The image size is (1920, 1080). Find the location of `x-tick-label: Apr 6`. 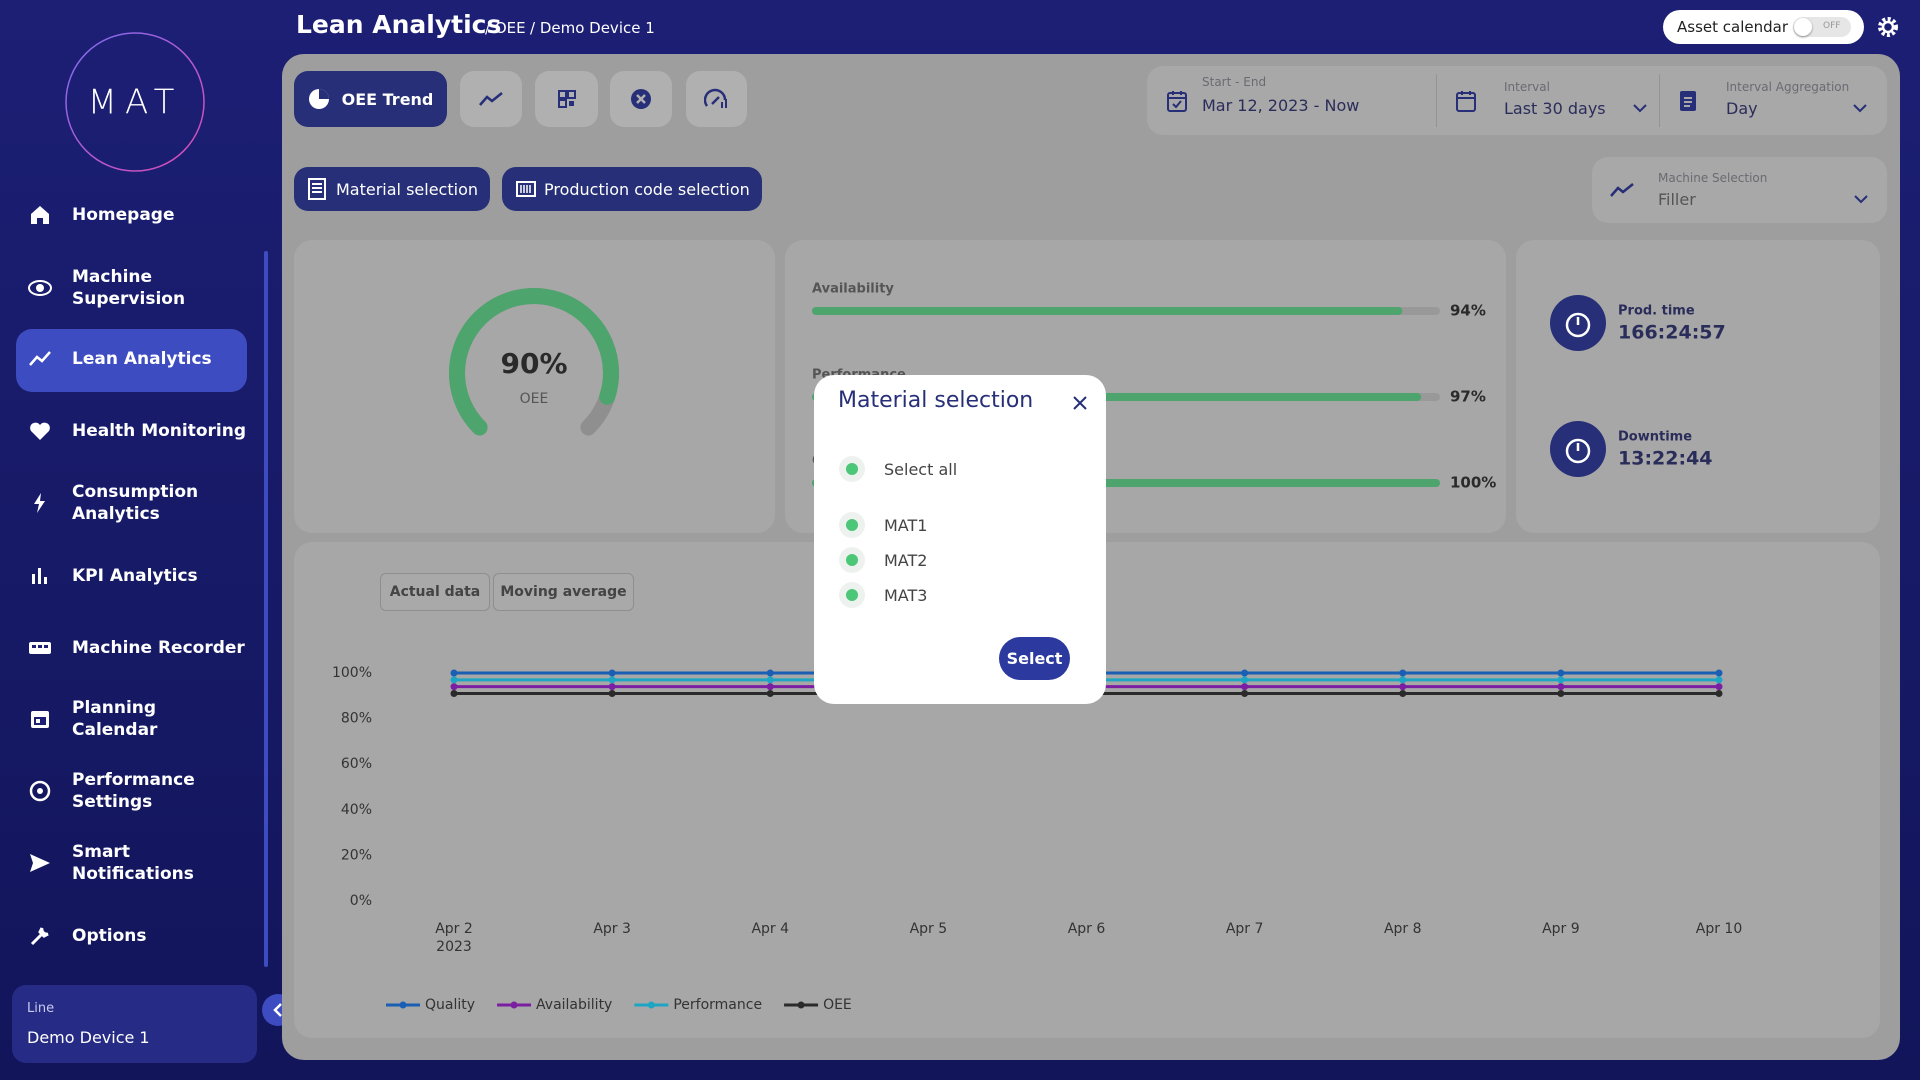

x-tick-label: Apr 6 is located at coordinates (1087, 929).